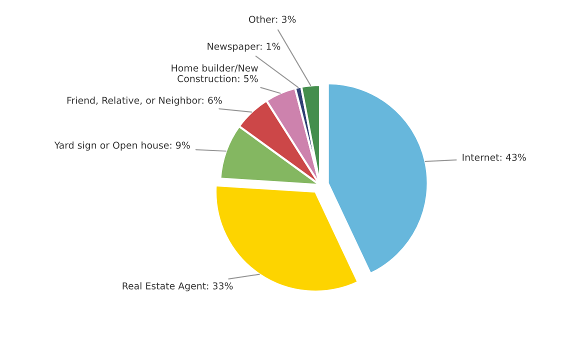 The width and height of the screenshot is (577, 340). I want to click on slice-label: Other: 3%, so click(272, 19).